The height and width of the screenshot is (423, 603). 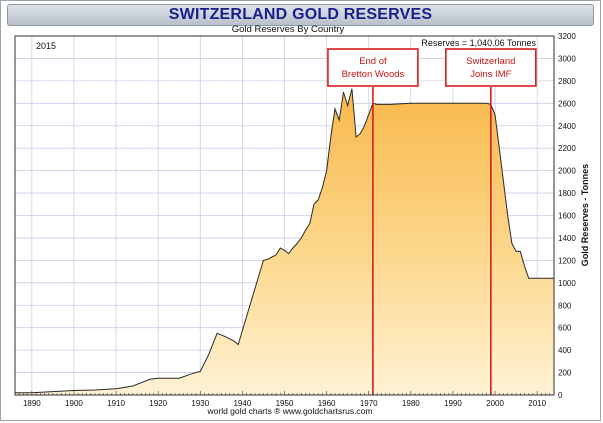 I want to click on x-tick-label: 1980, so click(x=411, y=403).